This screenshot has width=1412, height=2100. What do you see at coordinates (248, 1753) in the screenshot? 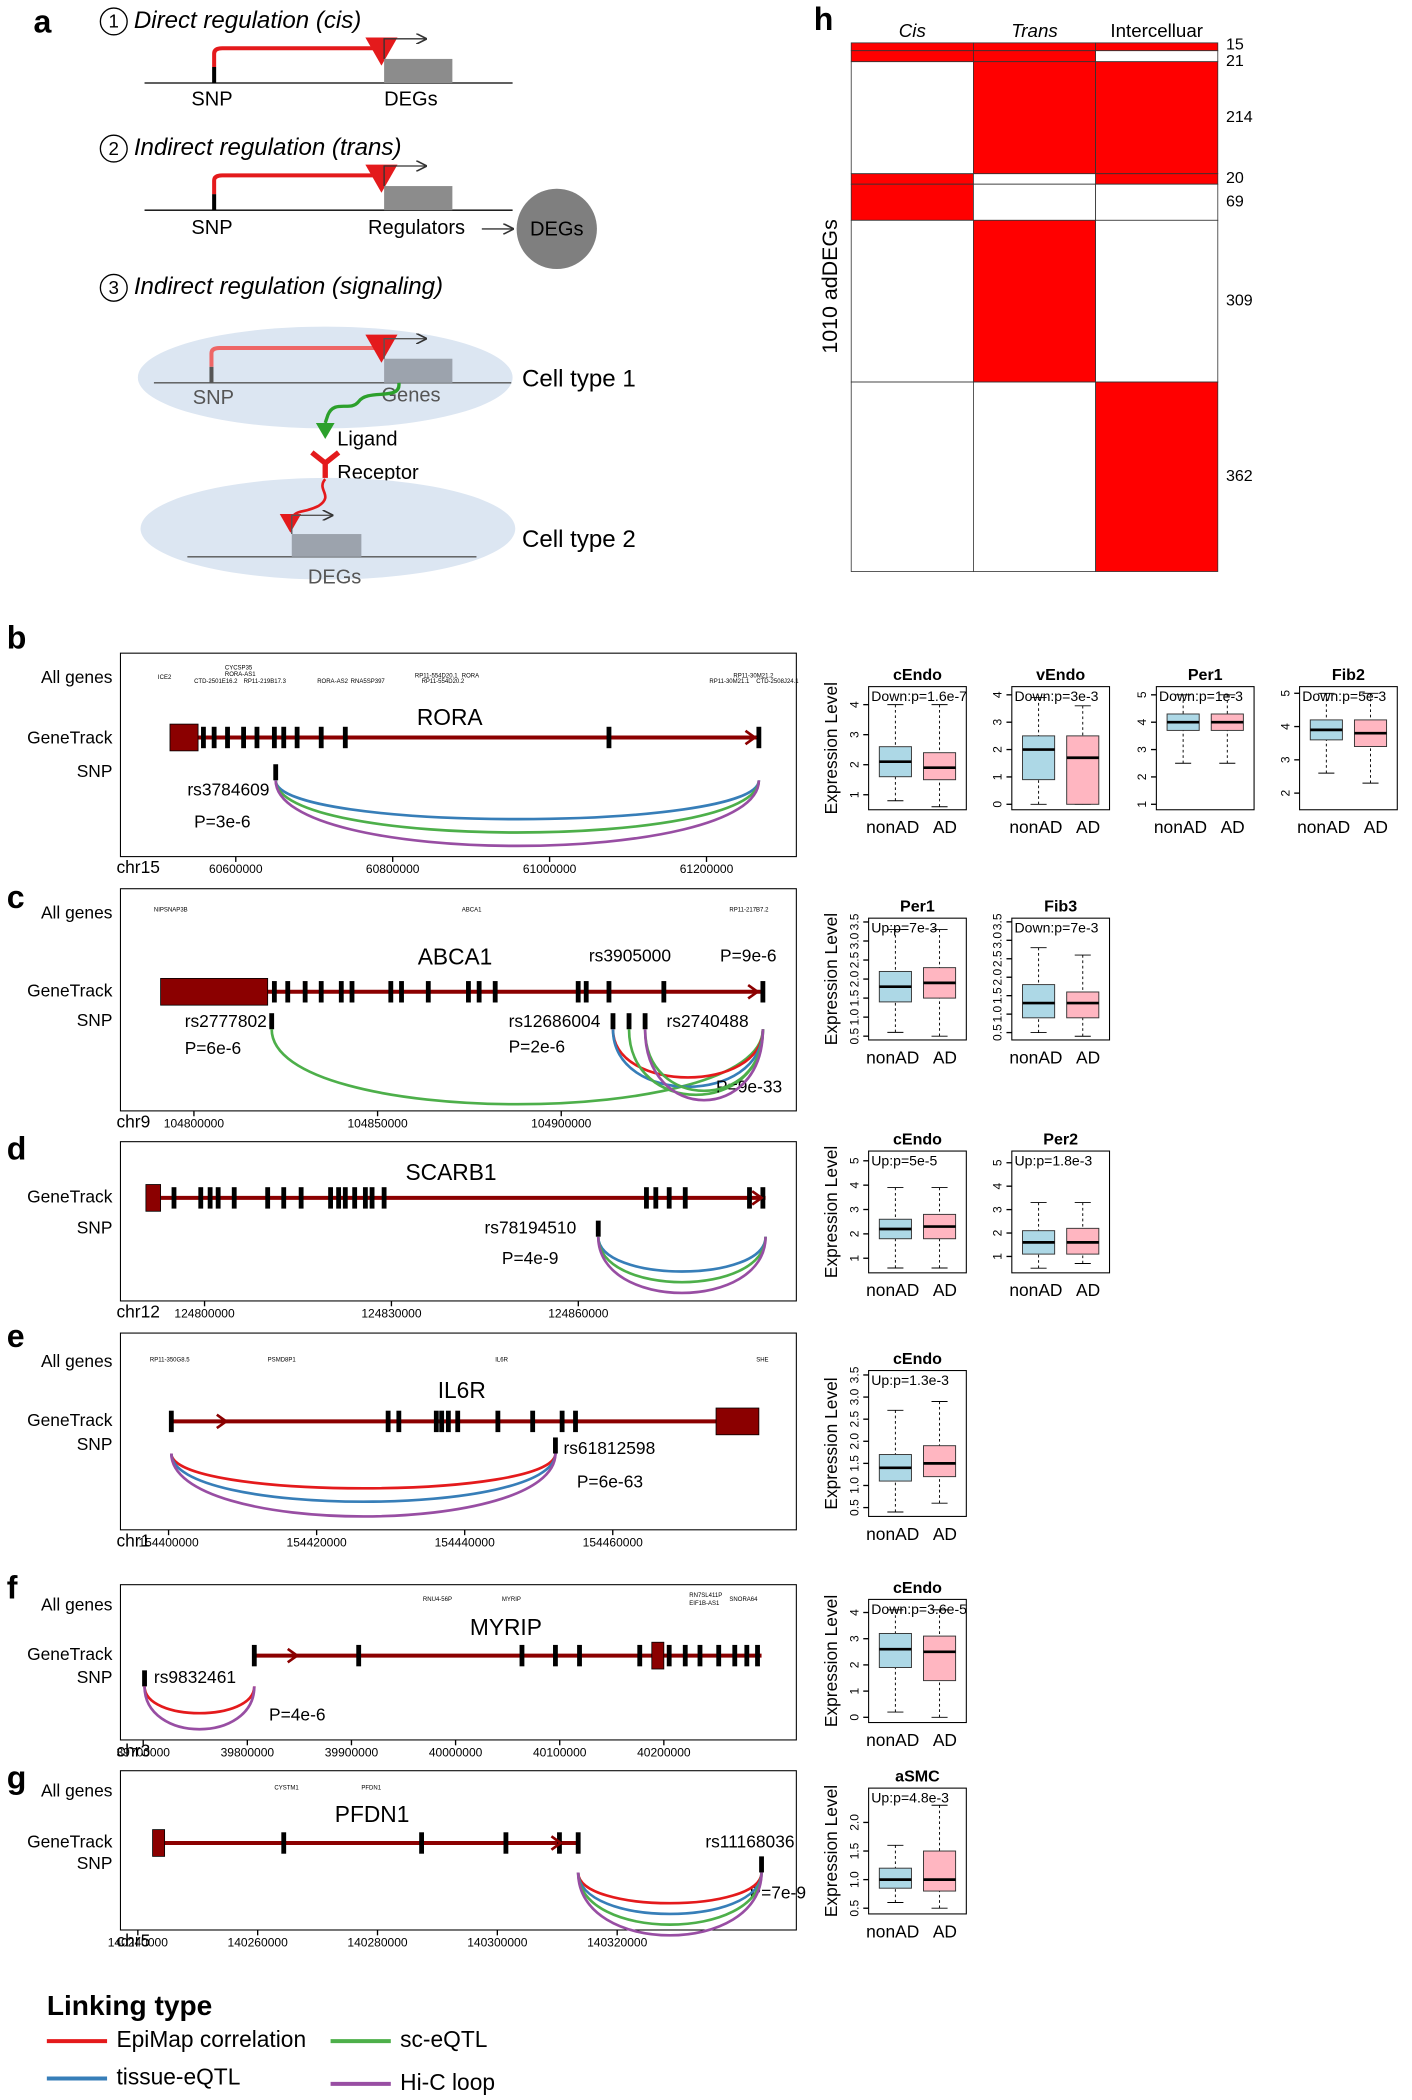
I see `x-tick-label: 39800000` at bounding box center [248, 1753].